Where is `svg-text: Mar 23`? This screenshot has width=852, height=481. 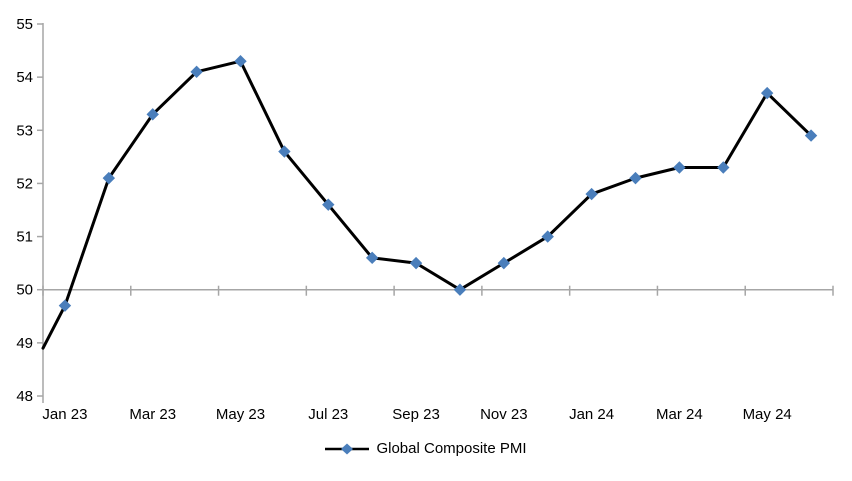
svg-text: Mar 23 is located at coordinates (152, 414).